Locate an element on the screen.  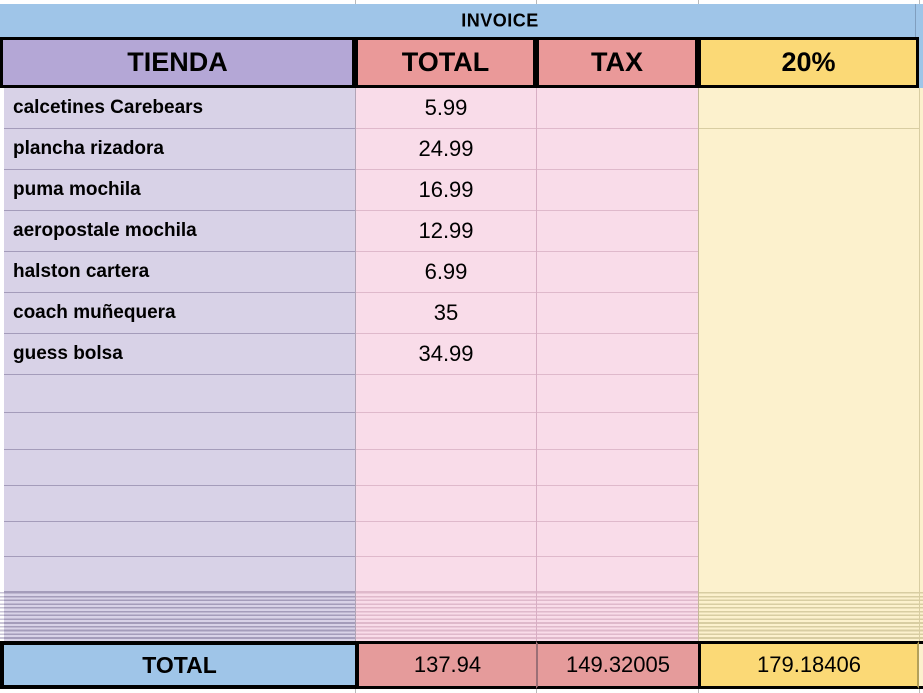
table-header-row: TIENDA TOTAL TAX 20% is located at coordinates (461, 62).